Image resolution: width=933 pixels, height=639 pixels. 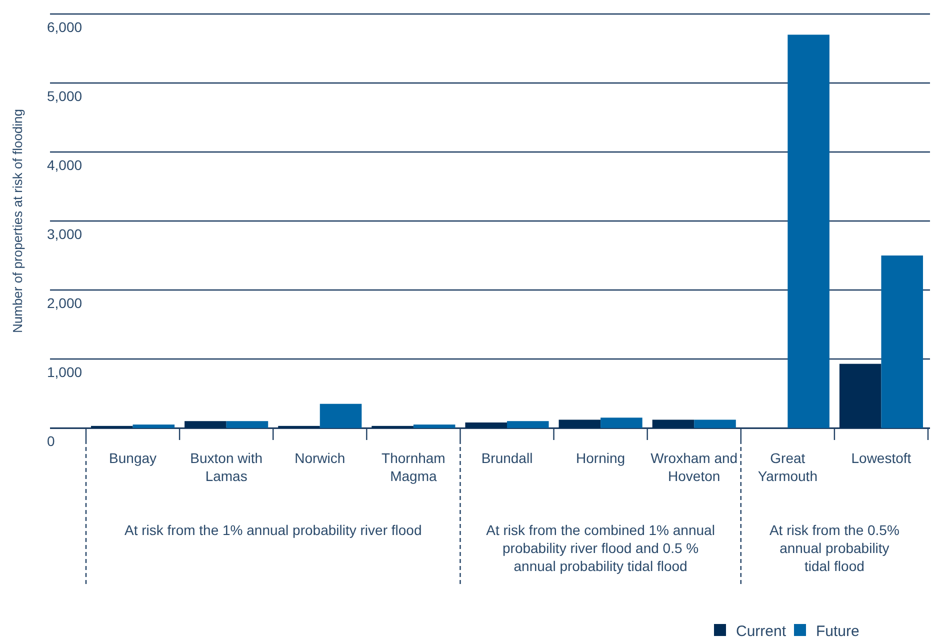 I want to click on legend-label: Future, so click(x=838, y=631).